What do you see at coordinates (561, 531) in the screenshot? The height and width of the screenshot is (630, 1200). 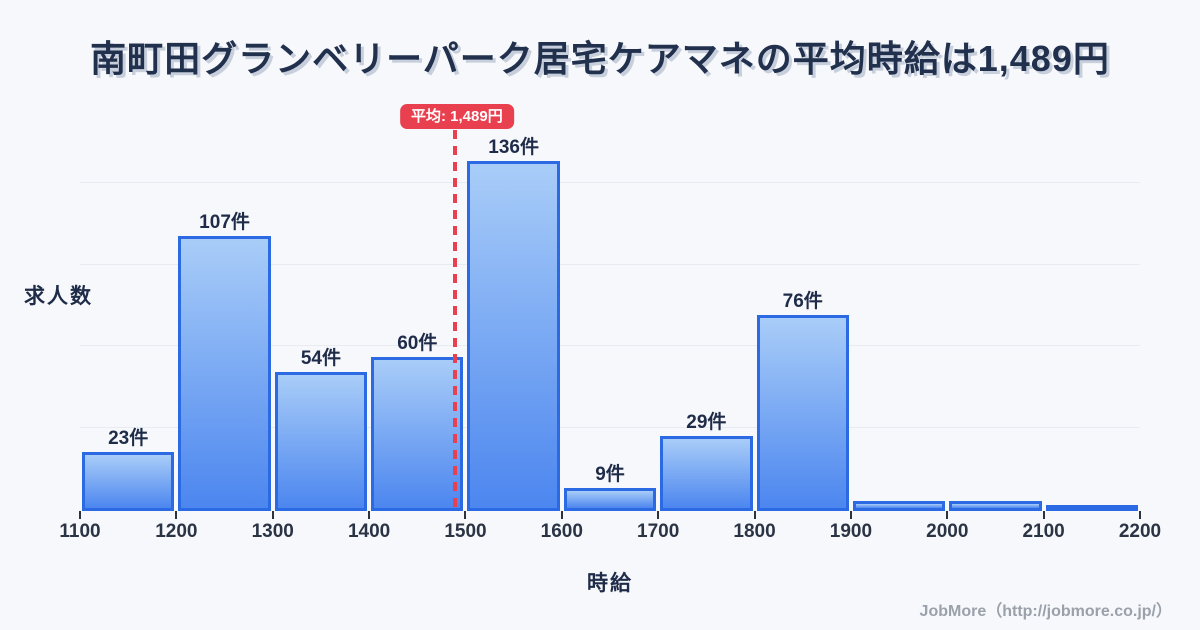 I see `x-tick-label: 1600` at bounding box center [561, 531].